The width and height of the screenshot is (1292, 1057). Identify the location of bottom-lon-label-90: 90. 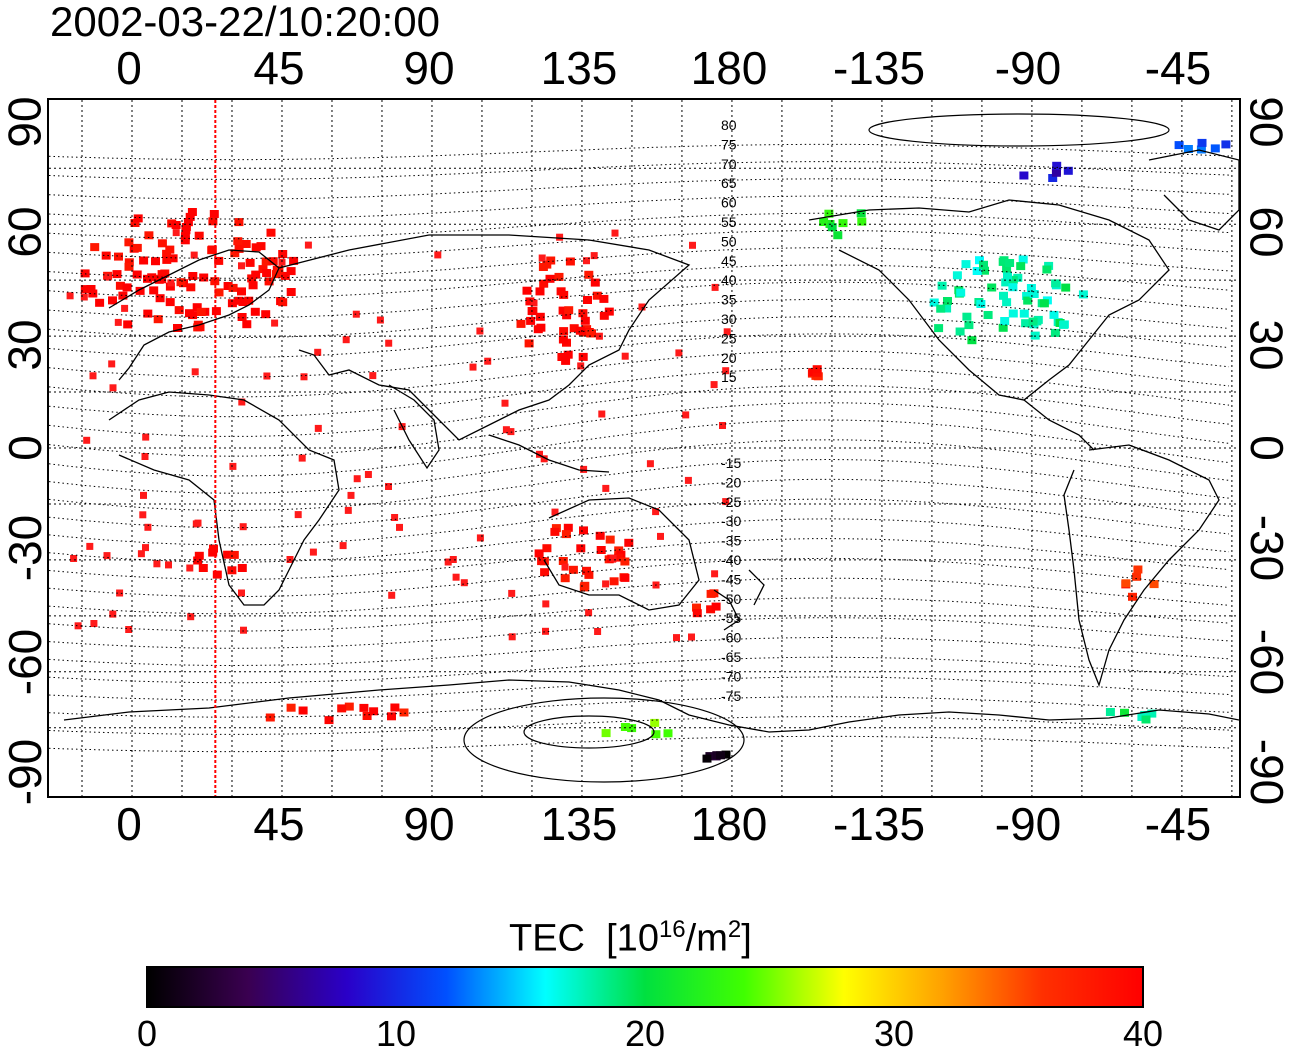
(429, 824).